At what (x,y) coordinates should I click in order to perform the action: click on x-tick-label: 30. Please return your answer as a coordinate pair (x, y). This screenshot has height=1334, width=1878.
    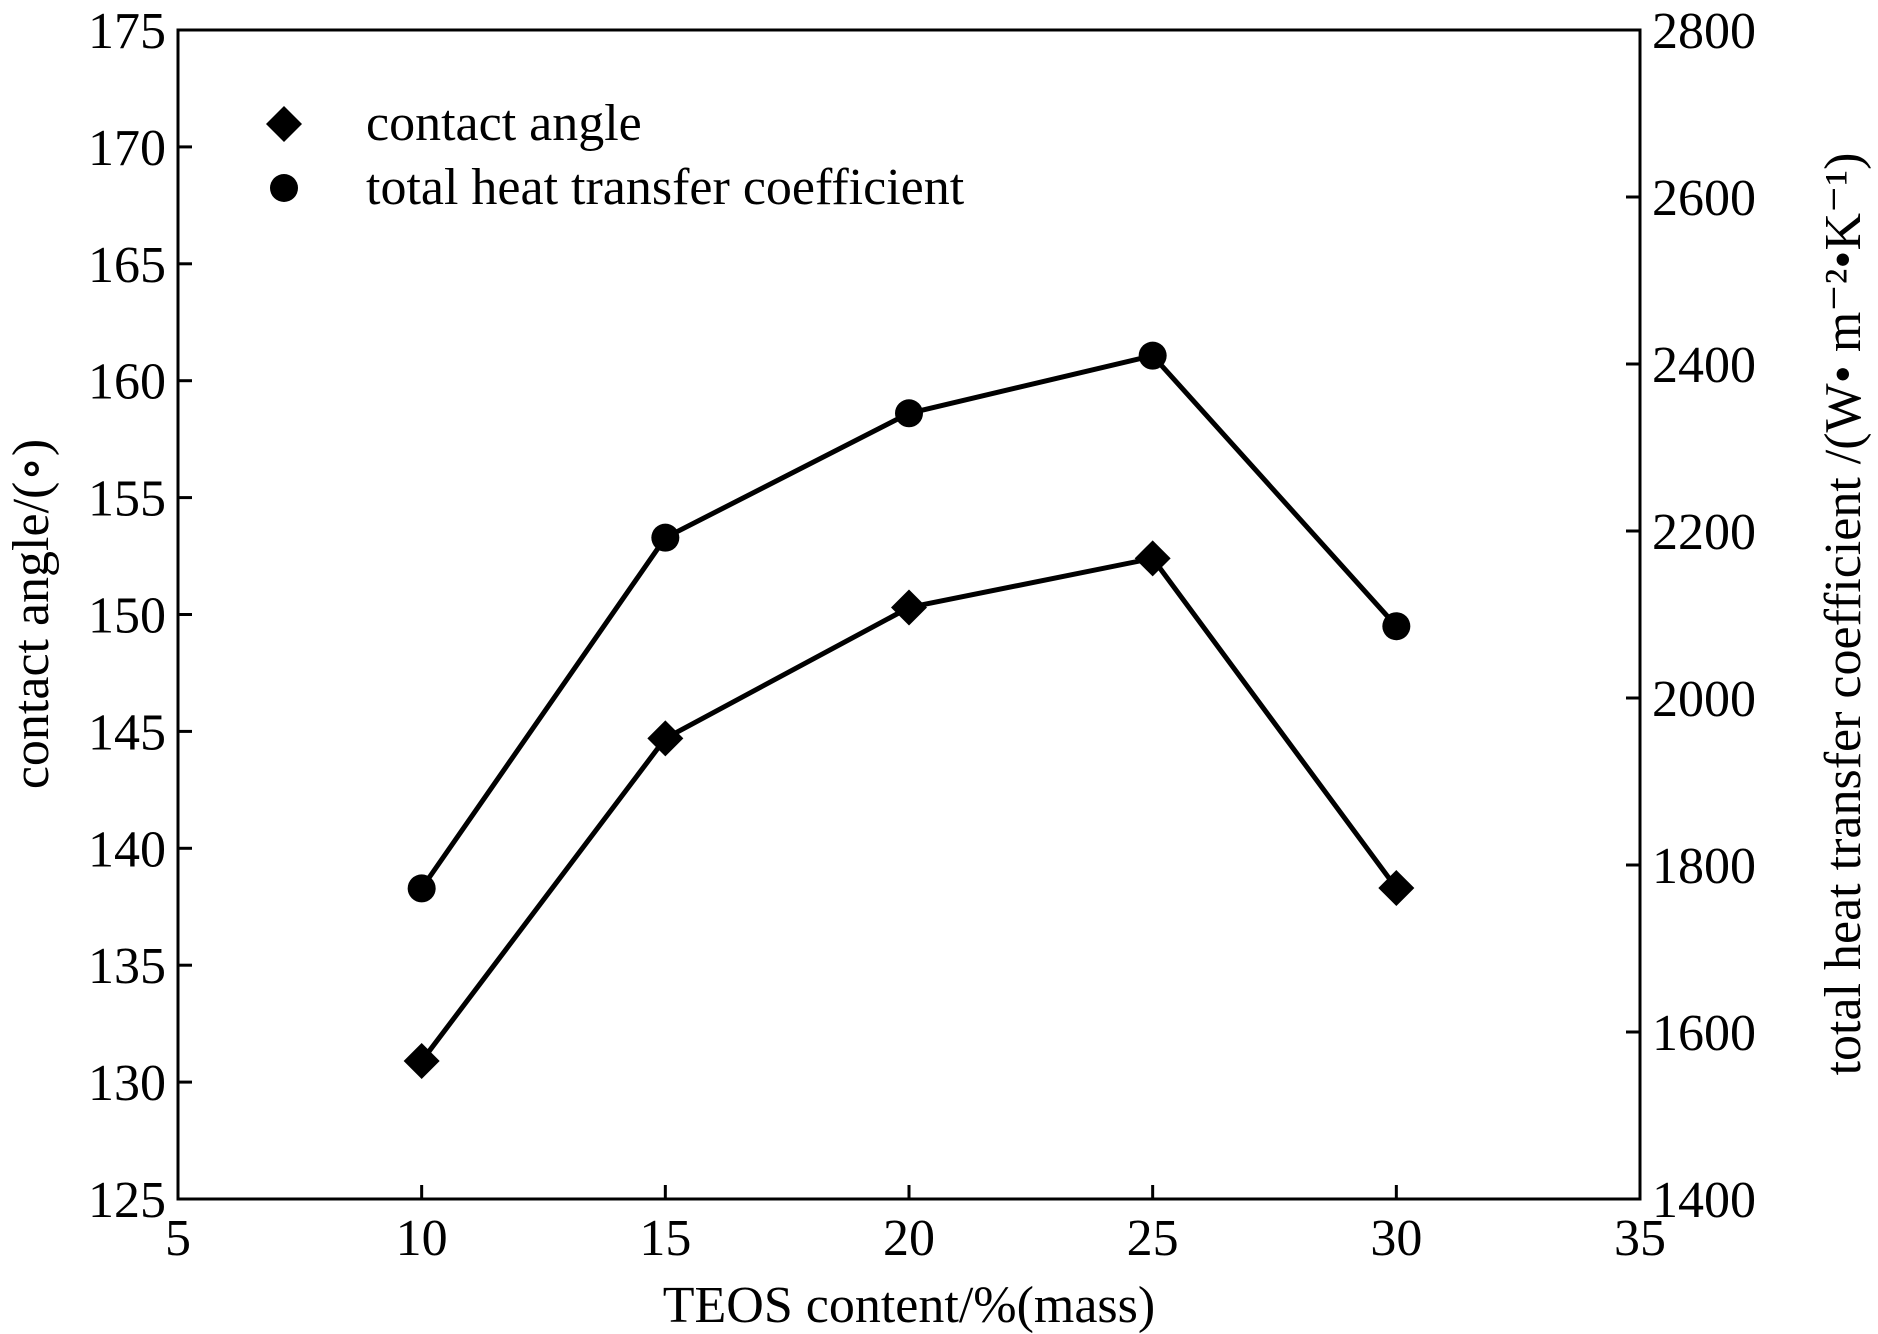
    Looking at the image, I should click on (1396, 1238).